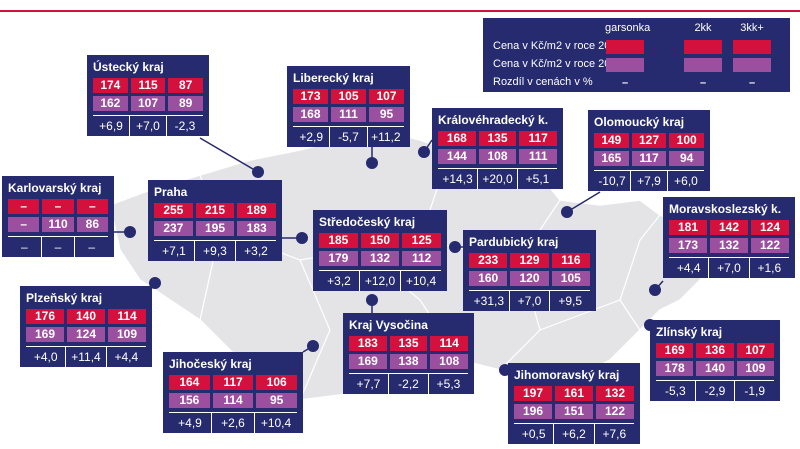 This screenshot has height=449, width=800. I want to click on change-cell: +11,4, so click(85, 357).